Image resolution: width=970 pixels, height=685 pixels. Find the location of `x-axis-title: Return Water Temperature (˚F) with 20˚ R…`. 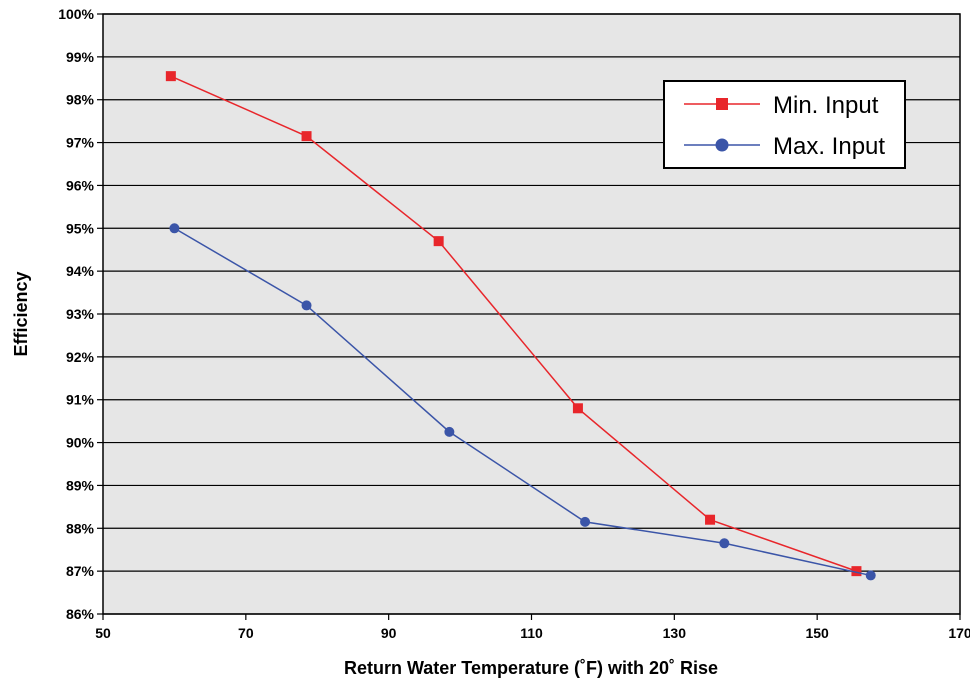

x-axis-title: Return Water Temperature (˚F) with 20˚ R… is located at coordinates (531, 668).